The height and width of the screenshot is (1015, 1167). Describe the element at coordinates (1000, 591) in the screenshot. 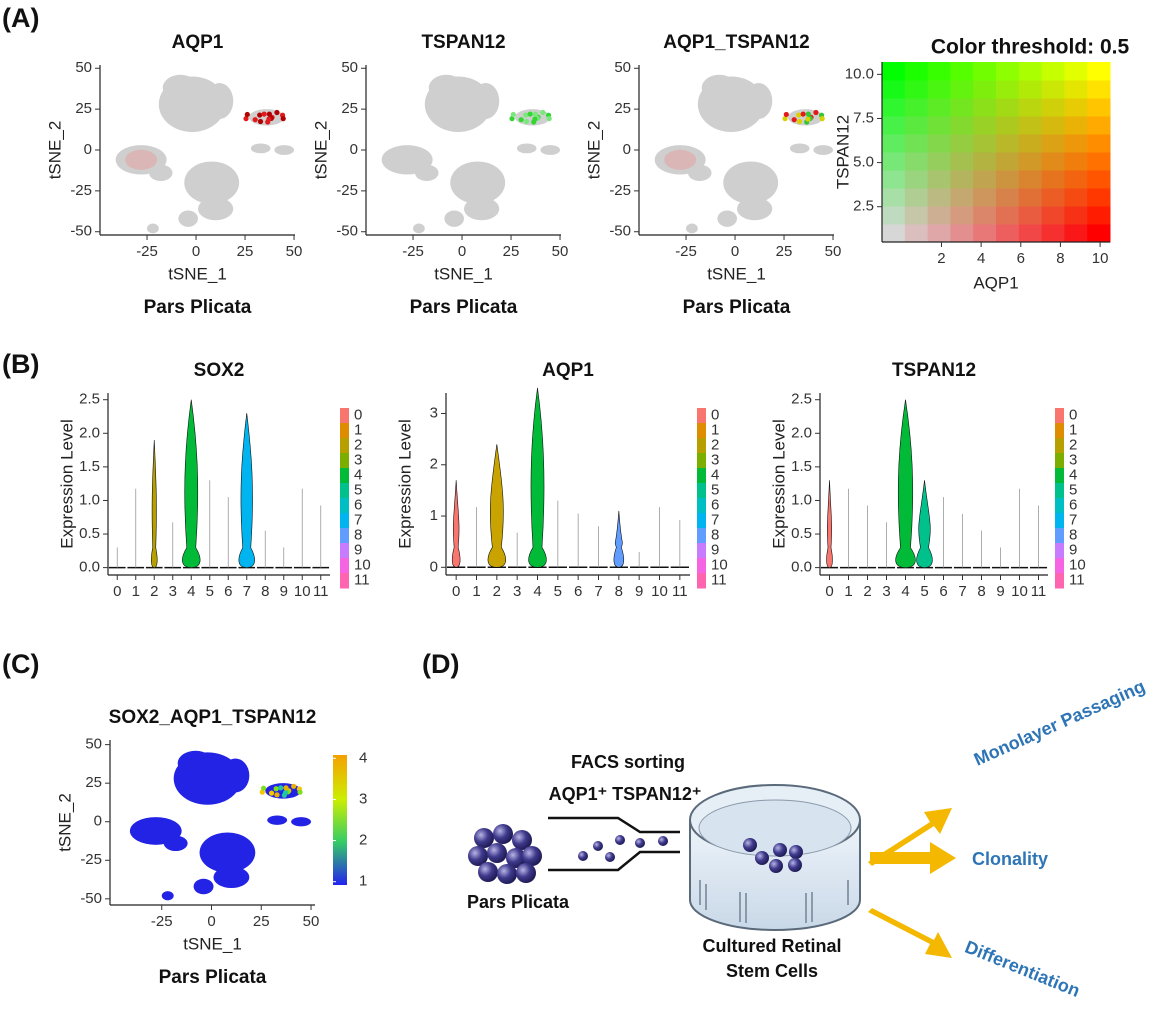

I see `x-tick-label: 9` at that location.